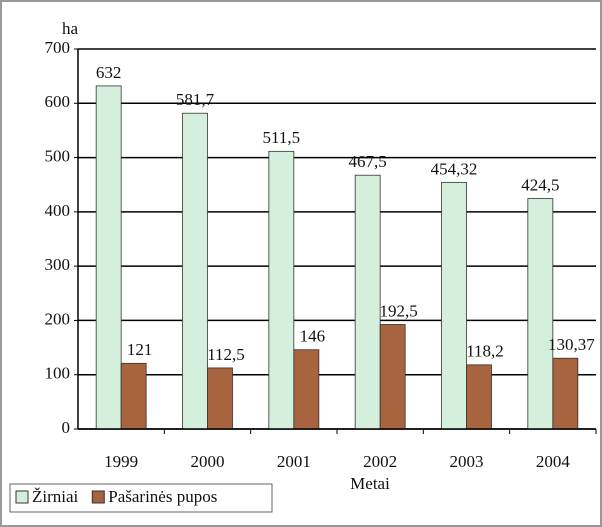 The width and height of the screenshot is (602, 527). I want to click on x-tick-label: 1999, so click(121, 461).